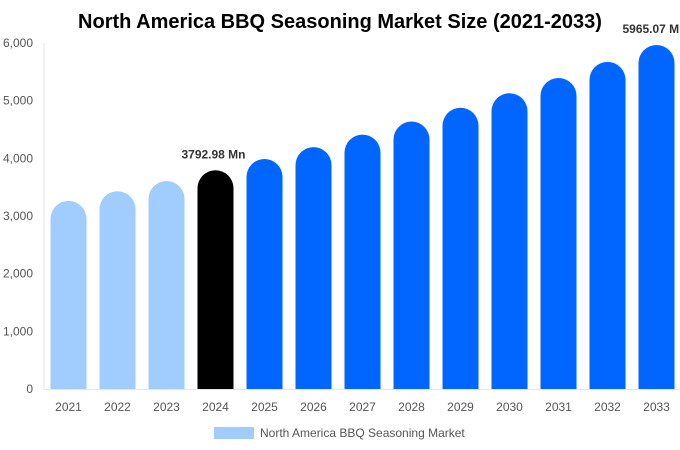  Describe the element at coordinates (264, 273) in the screenshot. I see `bar-2025` at that location.